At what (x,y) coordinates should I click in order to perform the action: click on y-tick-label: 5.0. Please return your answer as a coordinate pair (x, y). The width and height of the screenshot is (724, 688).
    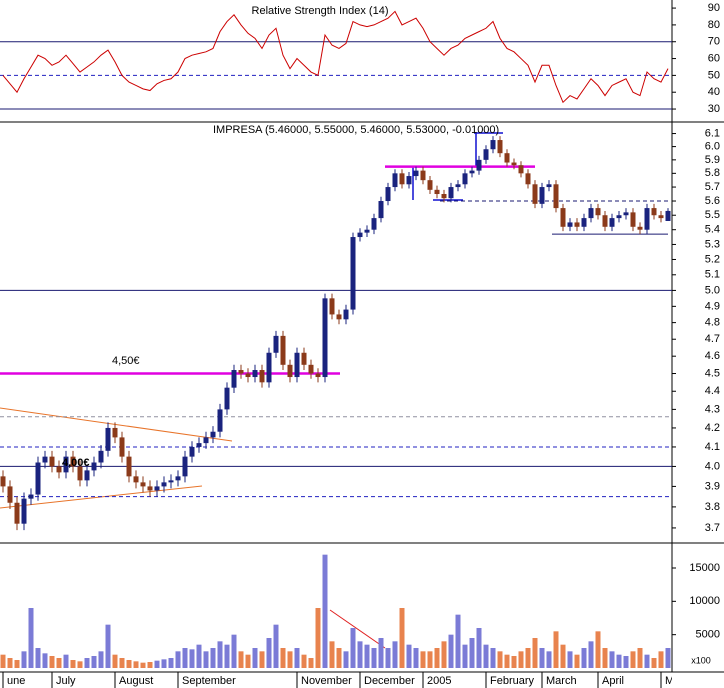
    Looking at the image, I should click on (712, 290).